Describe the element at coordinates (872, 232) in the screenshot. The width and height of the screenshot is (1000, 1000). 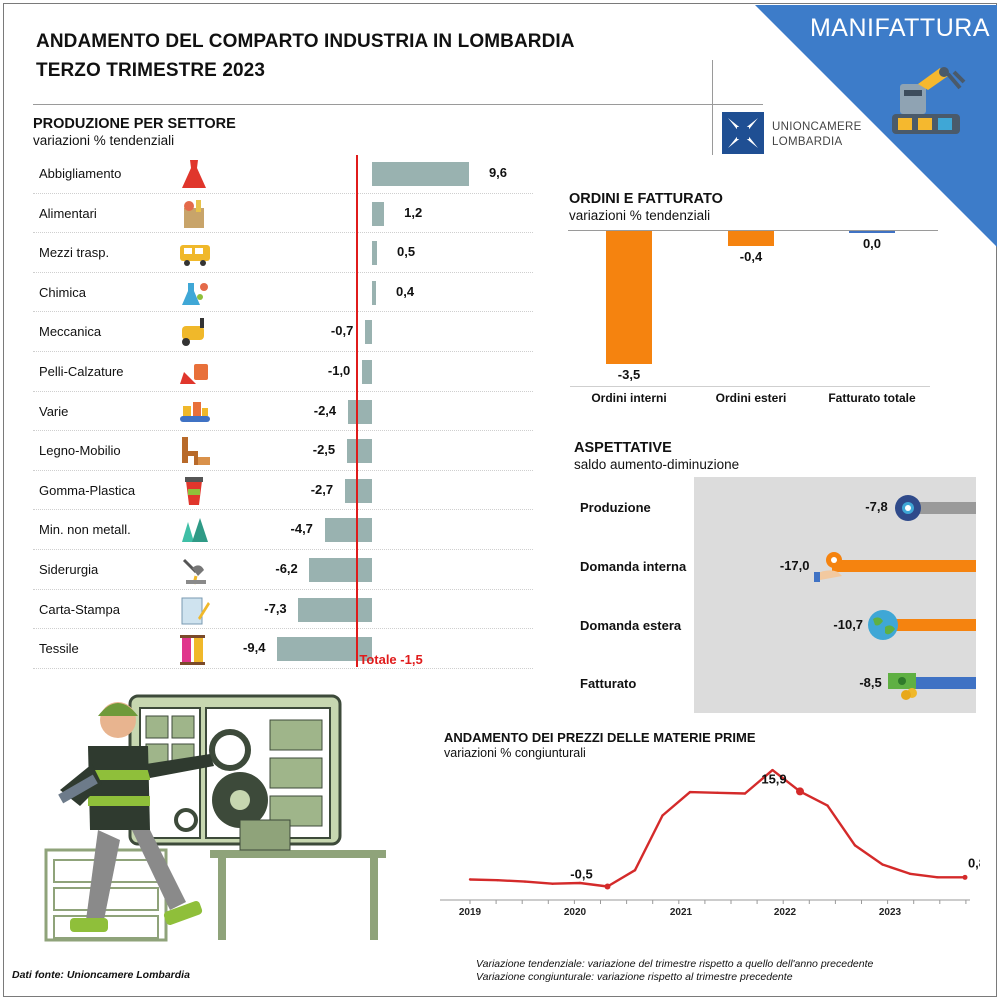
I see `orders-bar` at that location.